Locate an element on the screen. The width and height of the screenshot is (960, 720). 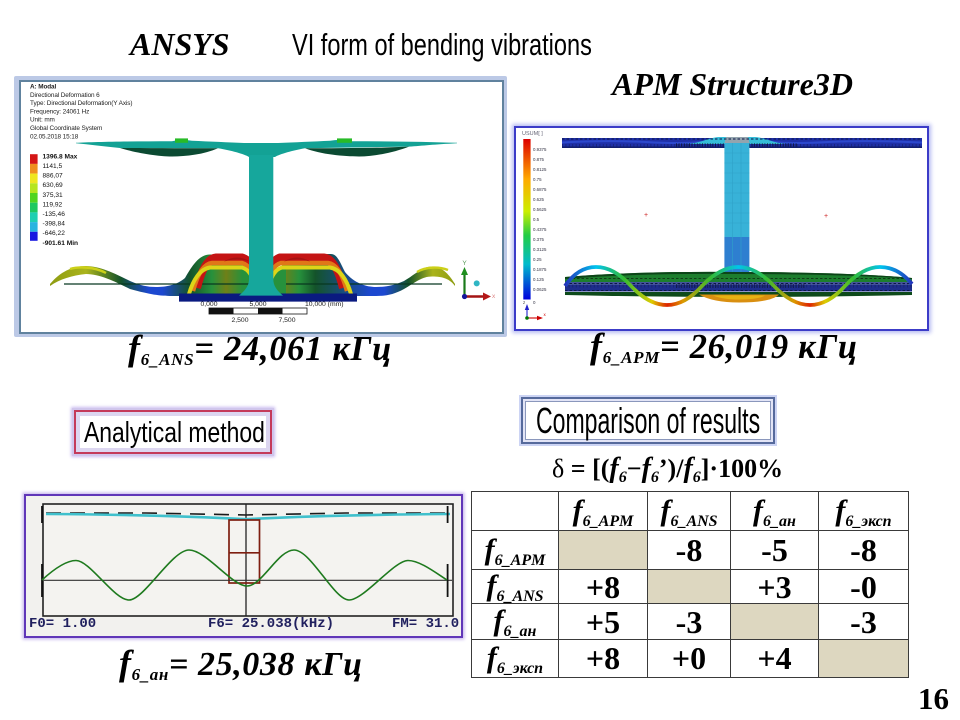
svg-text: 02.05.2018 15:18 is located at coordinates (54, 136).